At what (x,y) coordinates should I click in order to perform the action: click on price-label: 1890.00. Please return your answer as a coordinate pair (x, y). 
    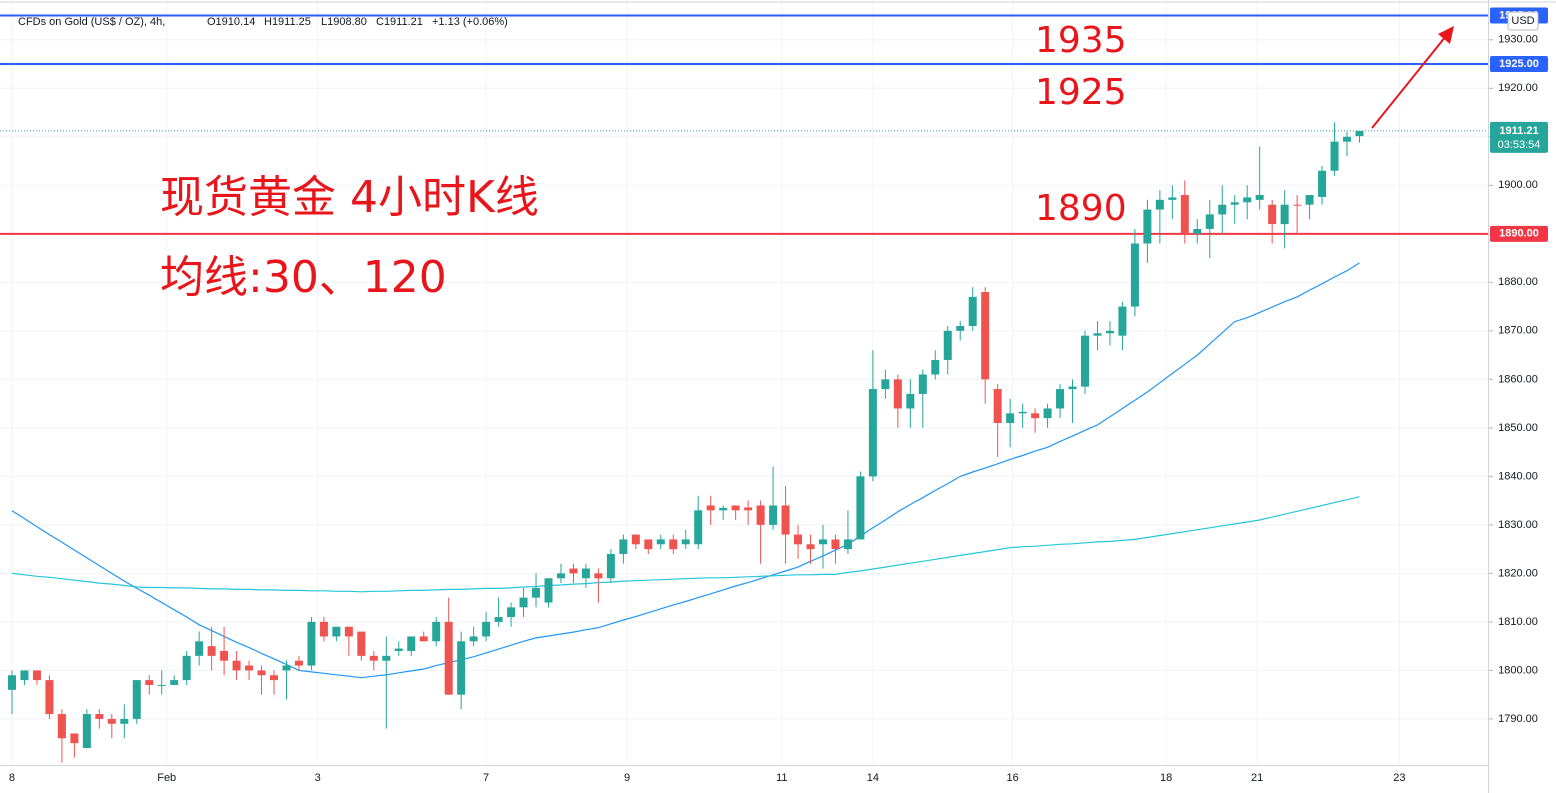
    Looking at the image, I should click on (1519, 234).